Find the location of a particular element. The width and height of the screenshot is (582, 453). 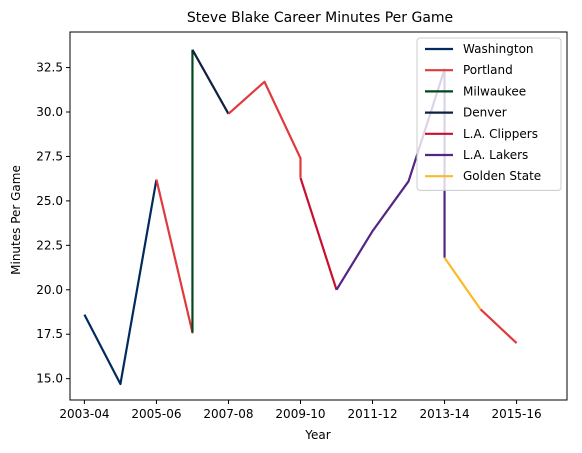

legend-label: Milwaukee is located at coordinates (494, 91).